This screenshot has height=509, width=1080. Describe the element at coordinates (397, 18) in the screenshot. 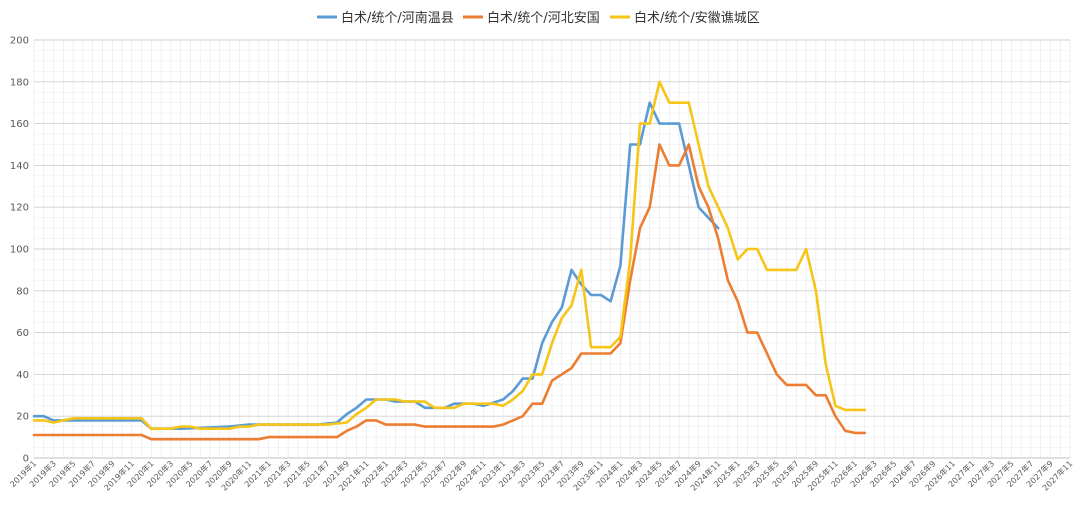

I see `legend-label: 白术/统个/河南温县` at that location.